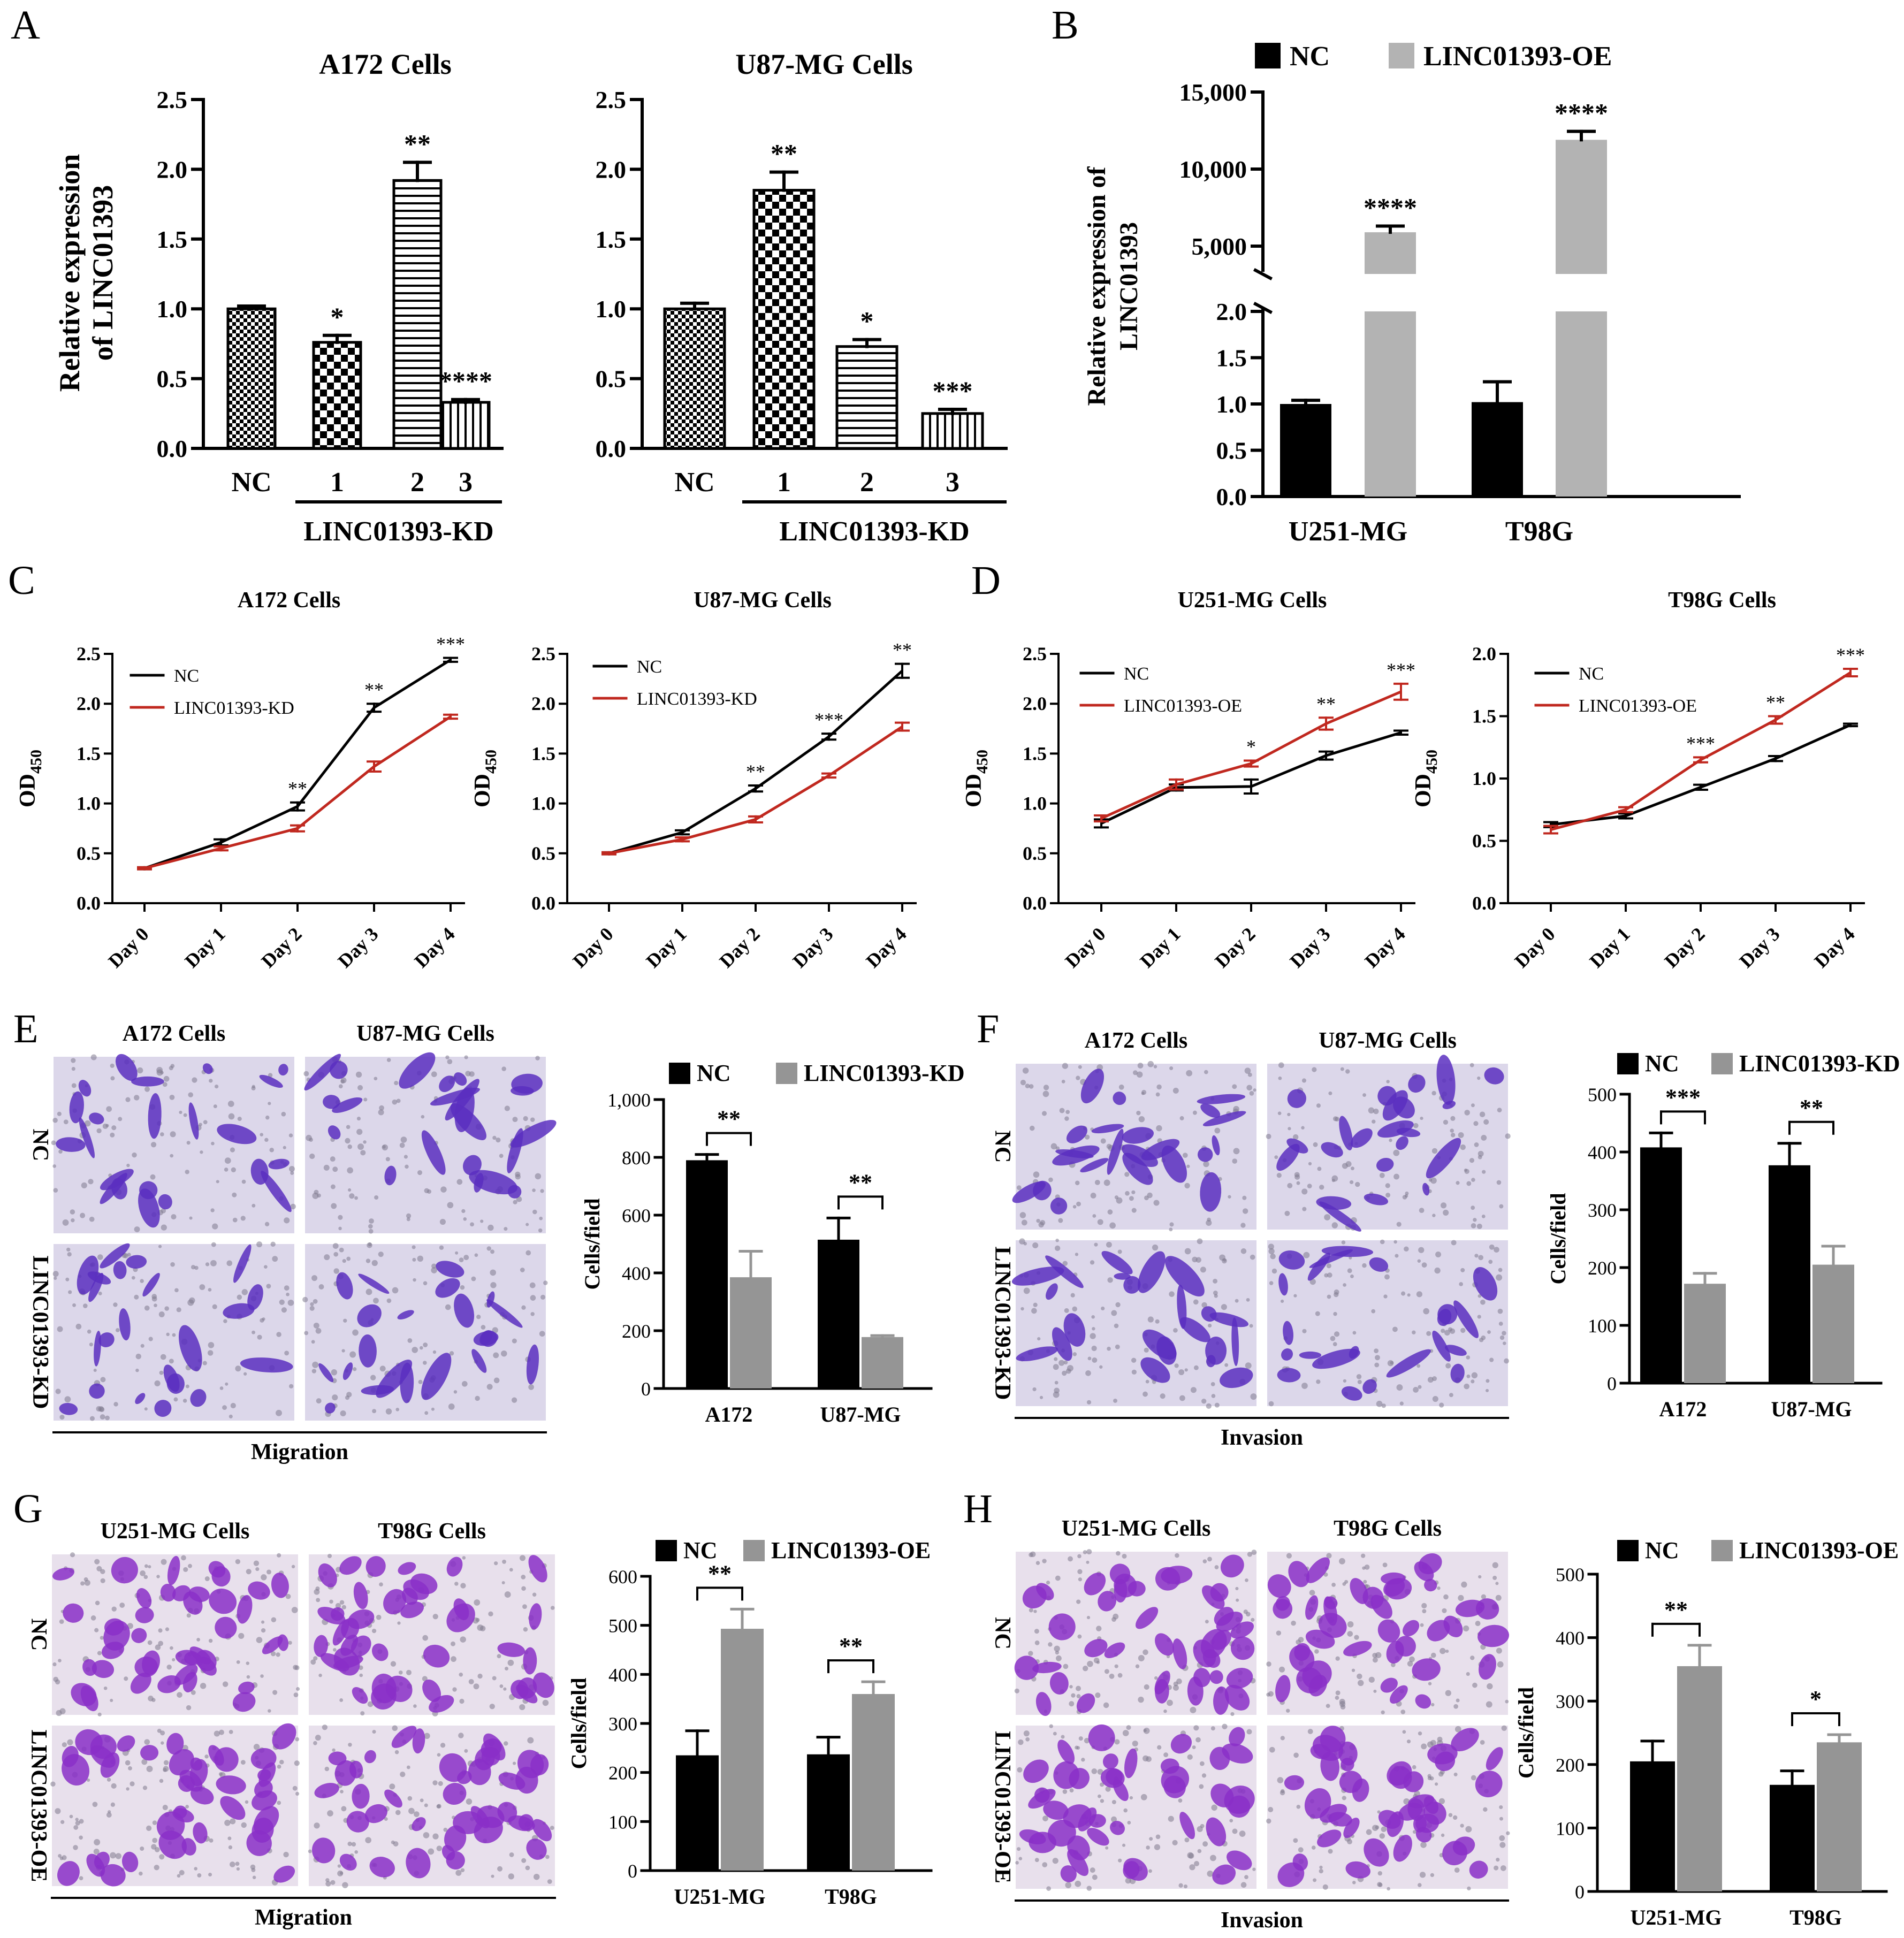 This screenshot has height=1938, width=1904. What do you see at coordinates (1213, 92) in the screenshot?
I see `y-tick-label: 15,000` at bounding box center [1213, 92].